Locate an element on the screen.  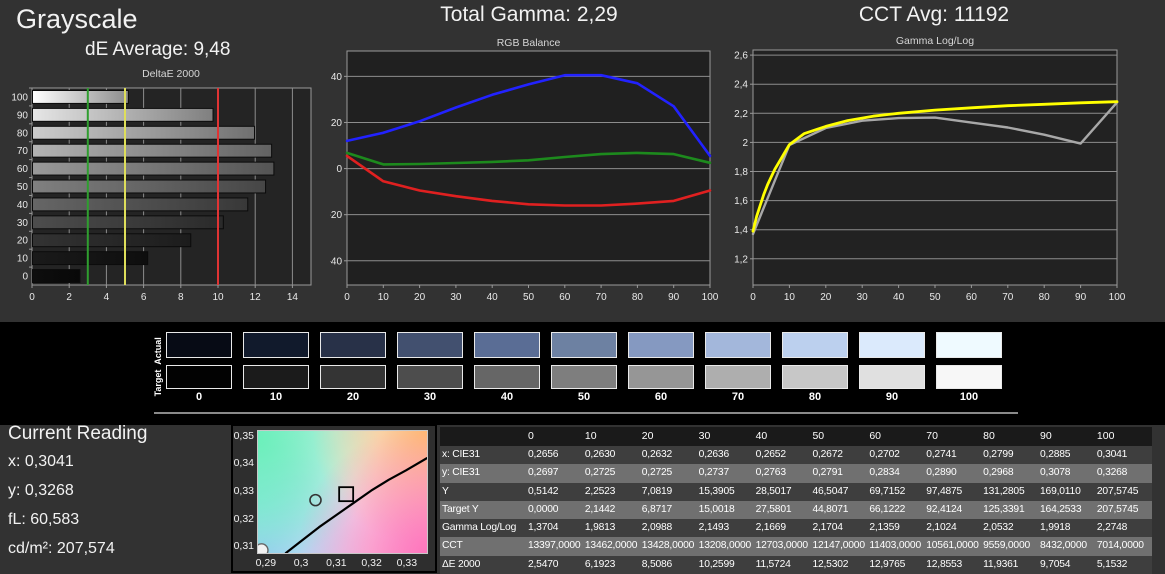
table-cell: 6,8717 is located at coordinates (668, 510).